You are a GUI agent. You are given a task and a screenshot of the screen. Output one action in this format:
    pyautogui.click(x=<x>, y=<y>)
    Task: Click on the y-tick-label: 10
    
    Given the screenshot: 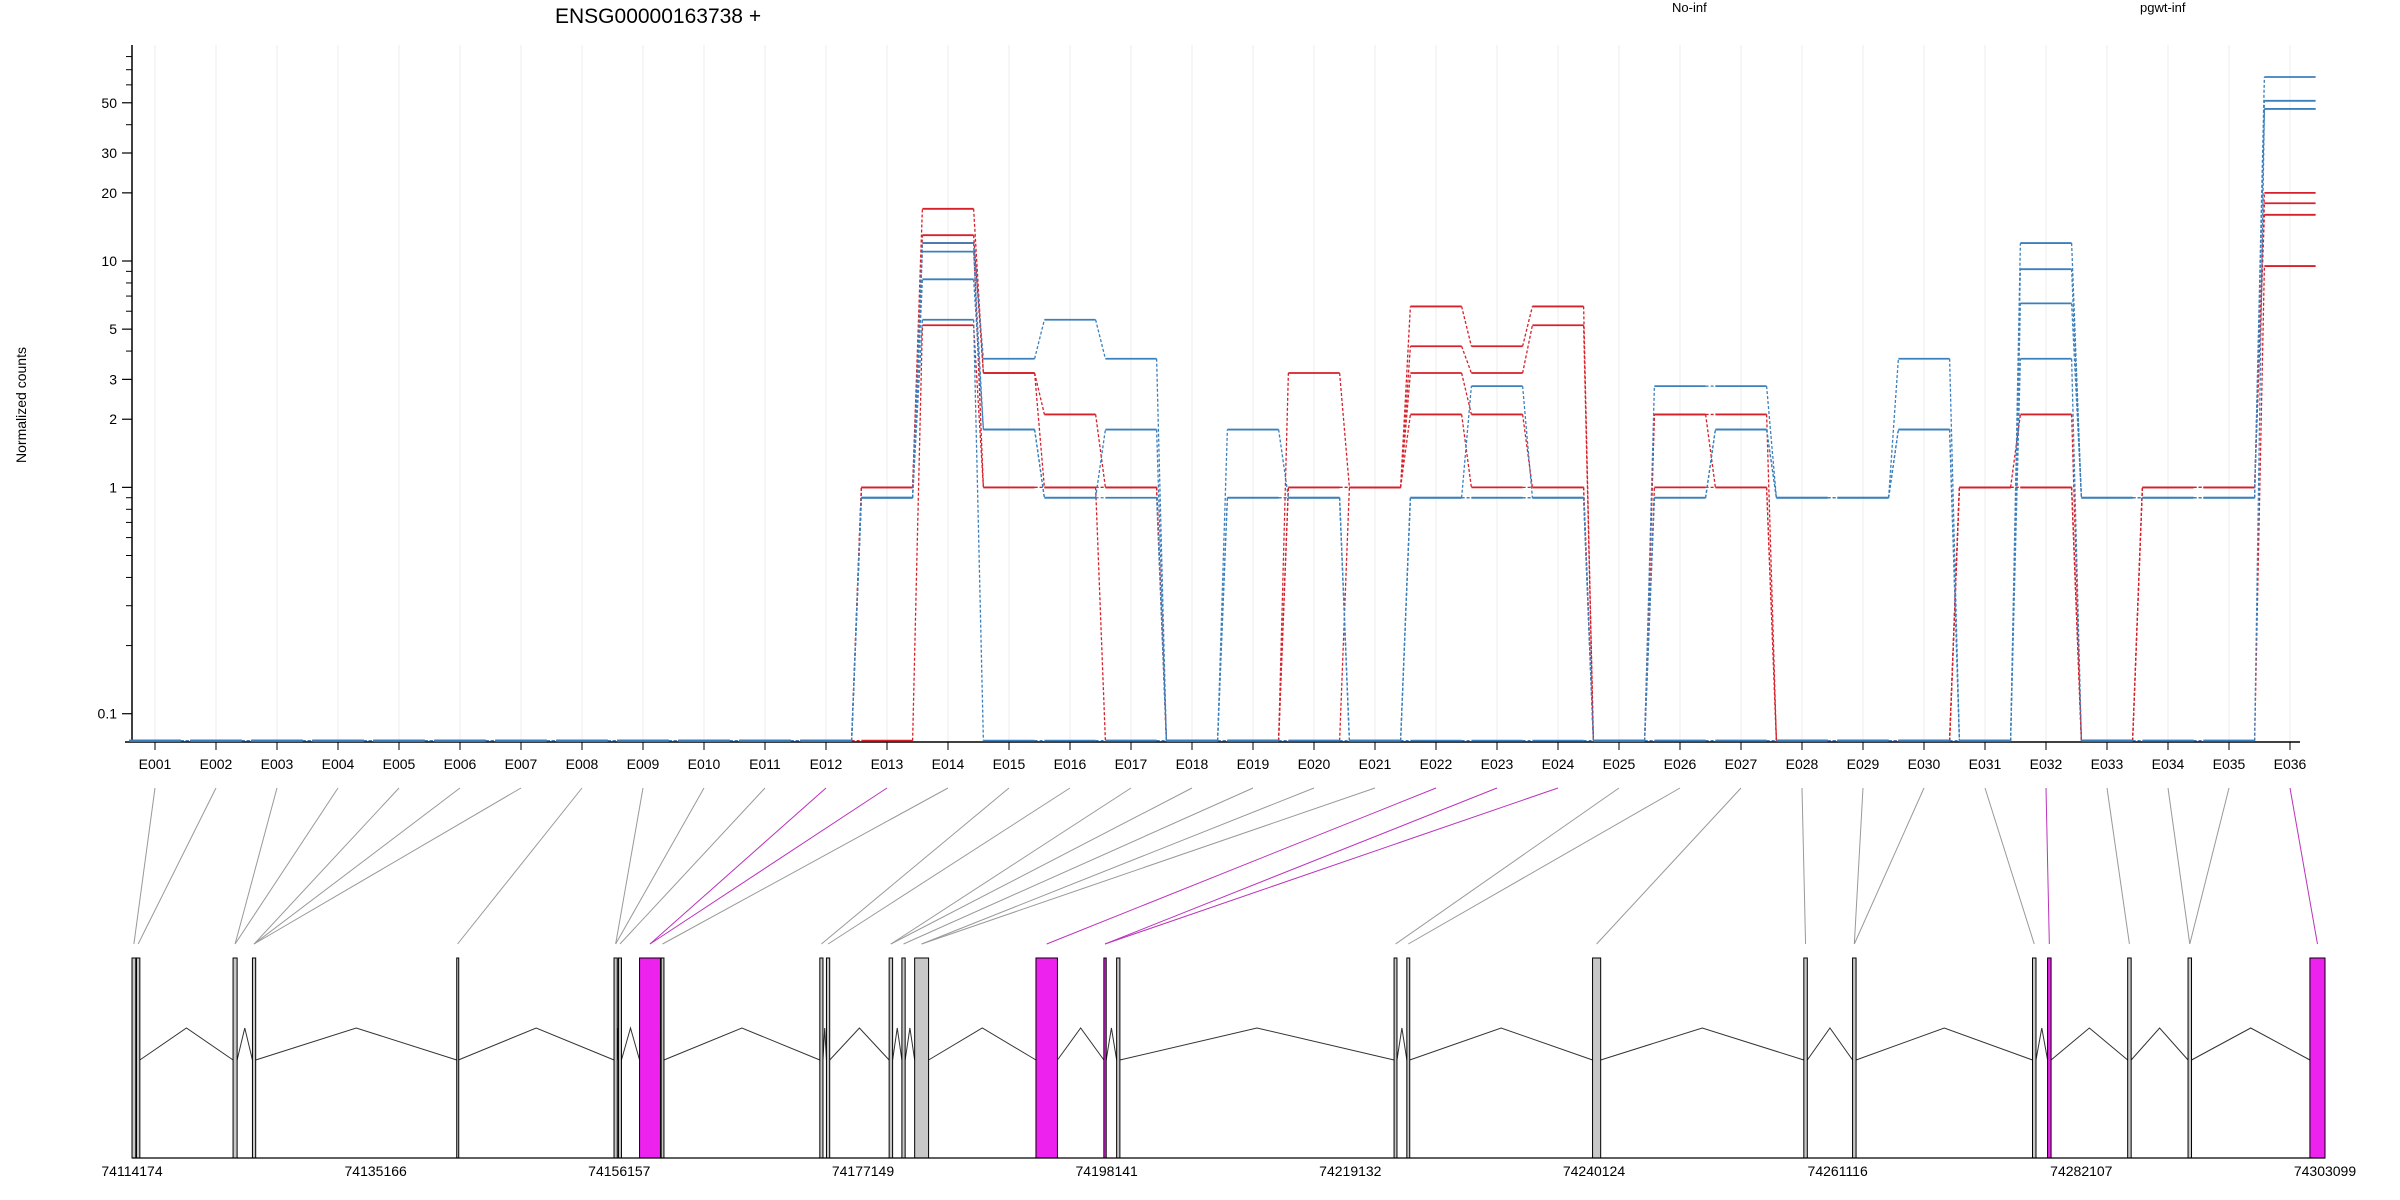 What is the action you would take?
    pyautogui.click(x=109, y=261)
    